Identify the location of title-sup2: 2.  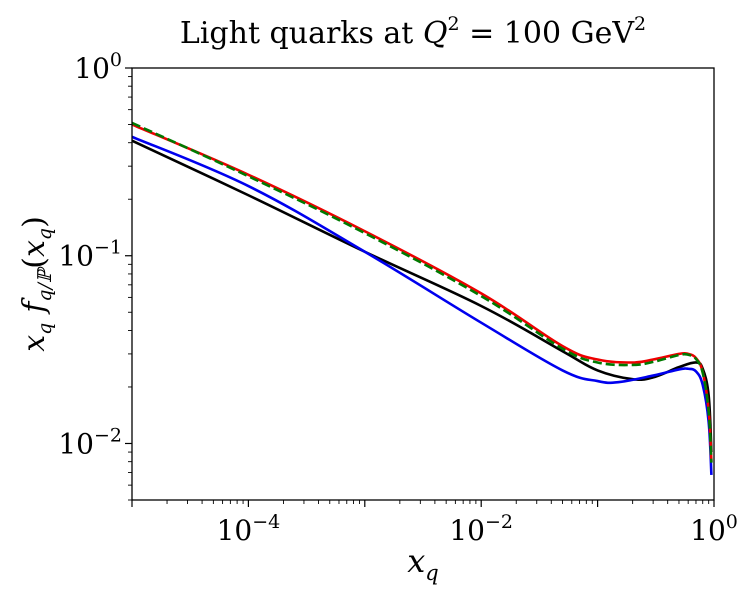
(640, 24).